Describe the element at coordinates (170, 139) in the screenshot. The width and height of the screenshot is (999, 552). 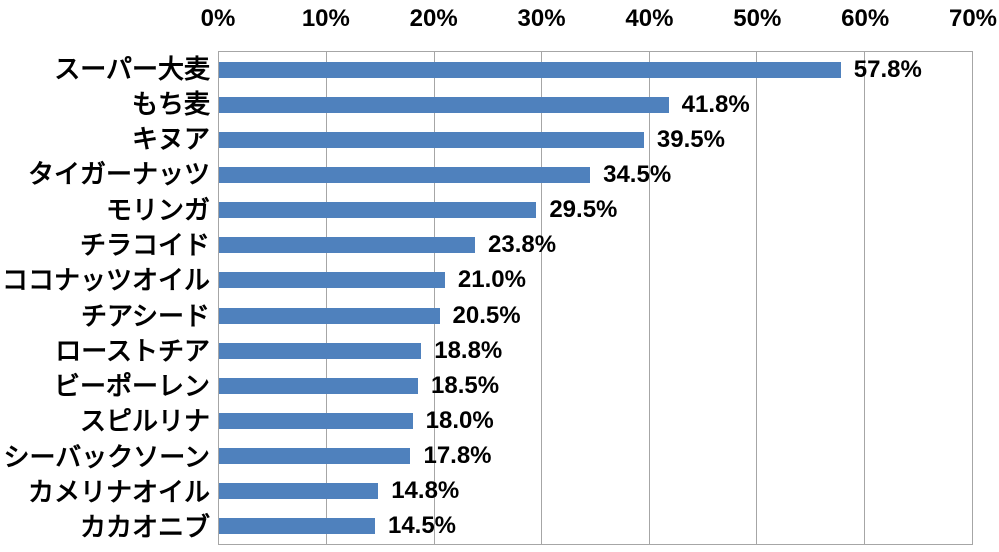
I see `category-label: キヌア` at that location.